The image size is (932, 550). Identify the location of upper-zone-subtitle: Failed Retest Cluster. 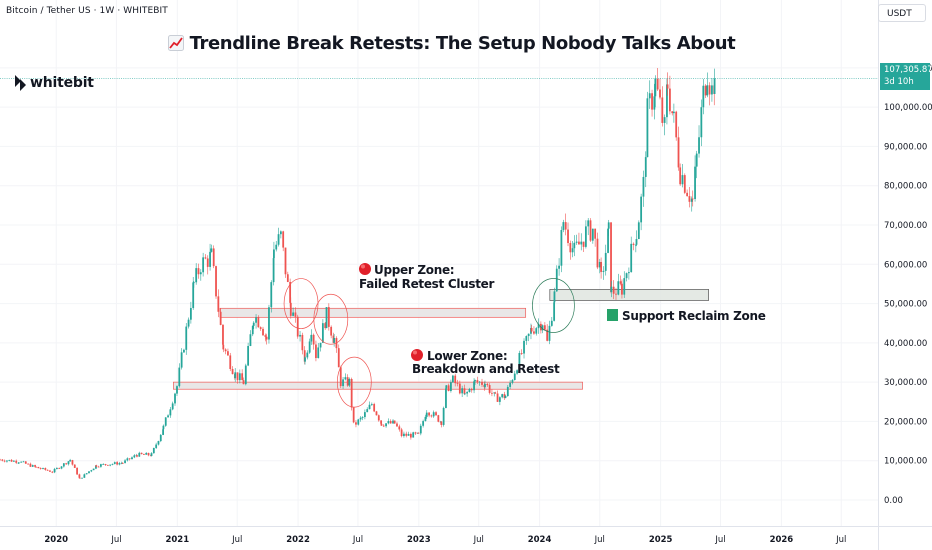
(427, 284).